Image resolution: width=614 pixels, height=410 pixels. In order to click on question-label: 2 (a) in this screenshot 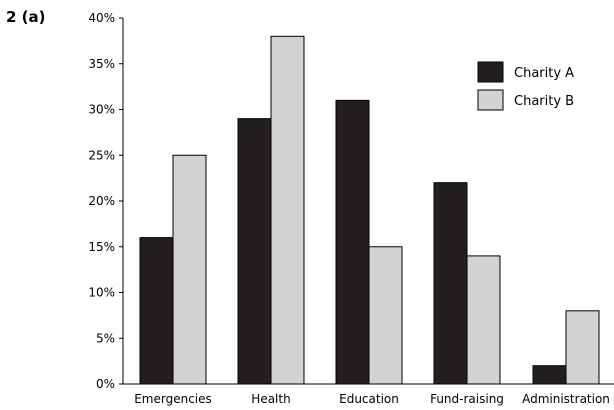, I will do `click(26, 17)`.